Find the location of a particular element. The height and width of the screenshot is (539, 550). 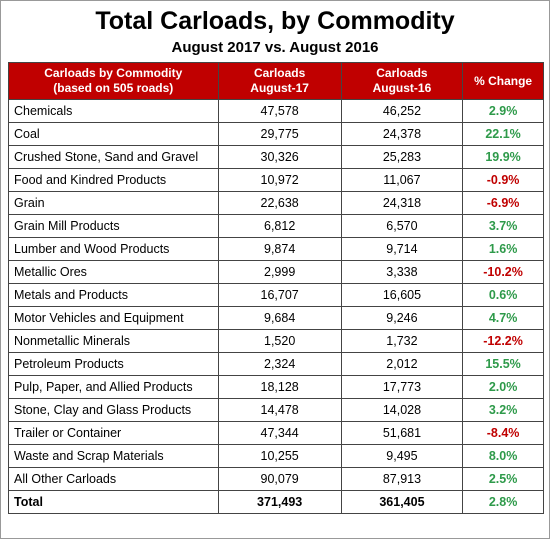

carloads: 6,570 is located at coordinates (402, 226).